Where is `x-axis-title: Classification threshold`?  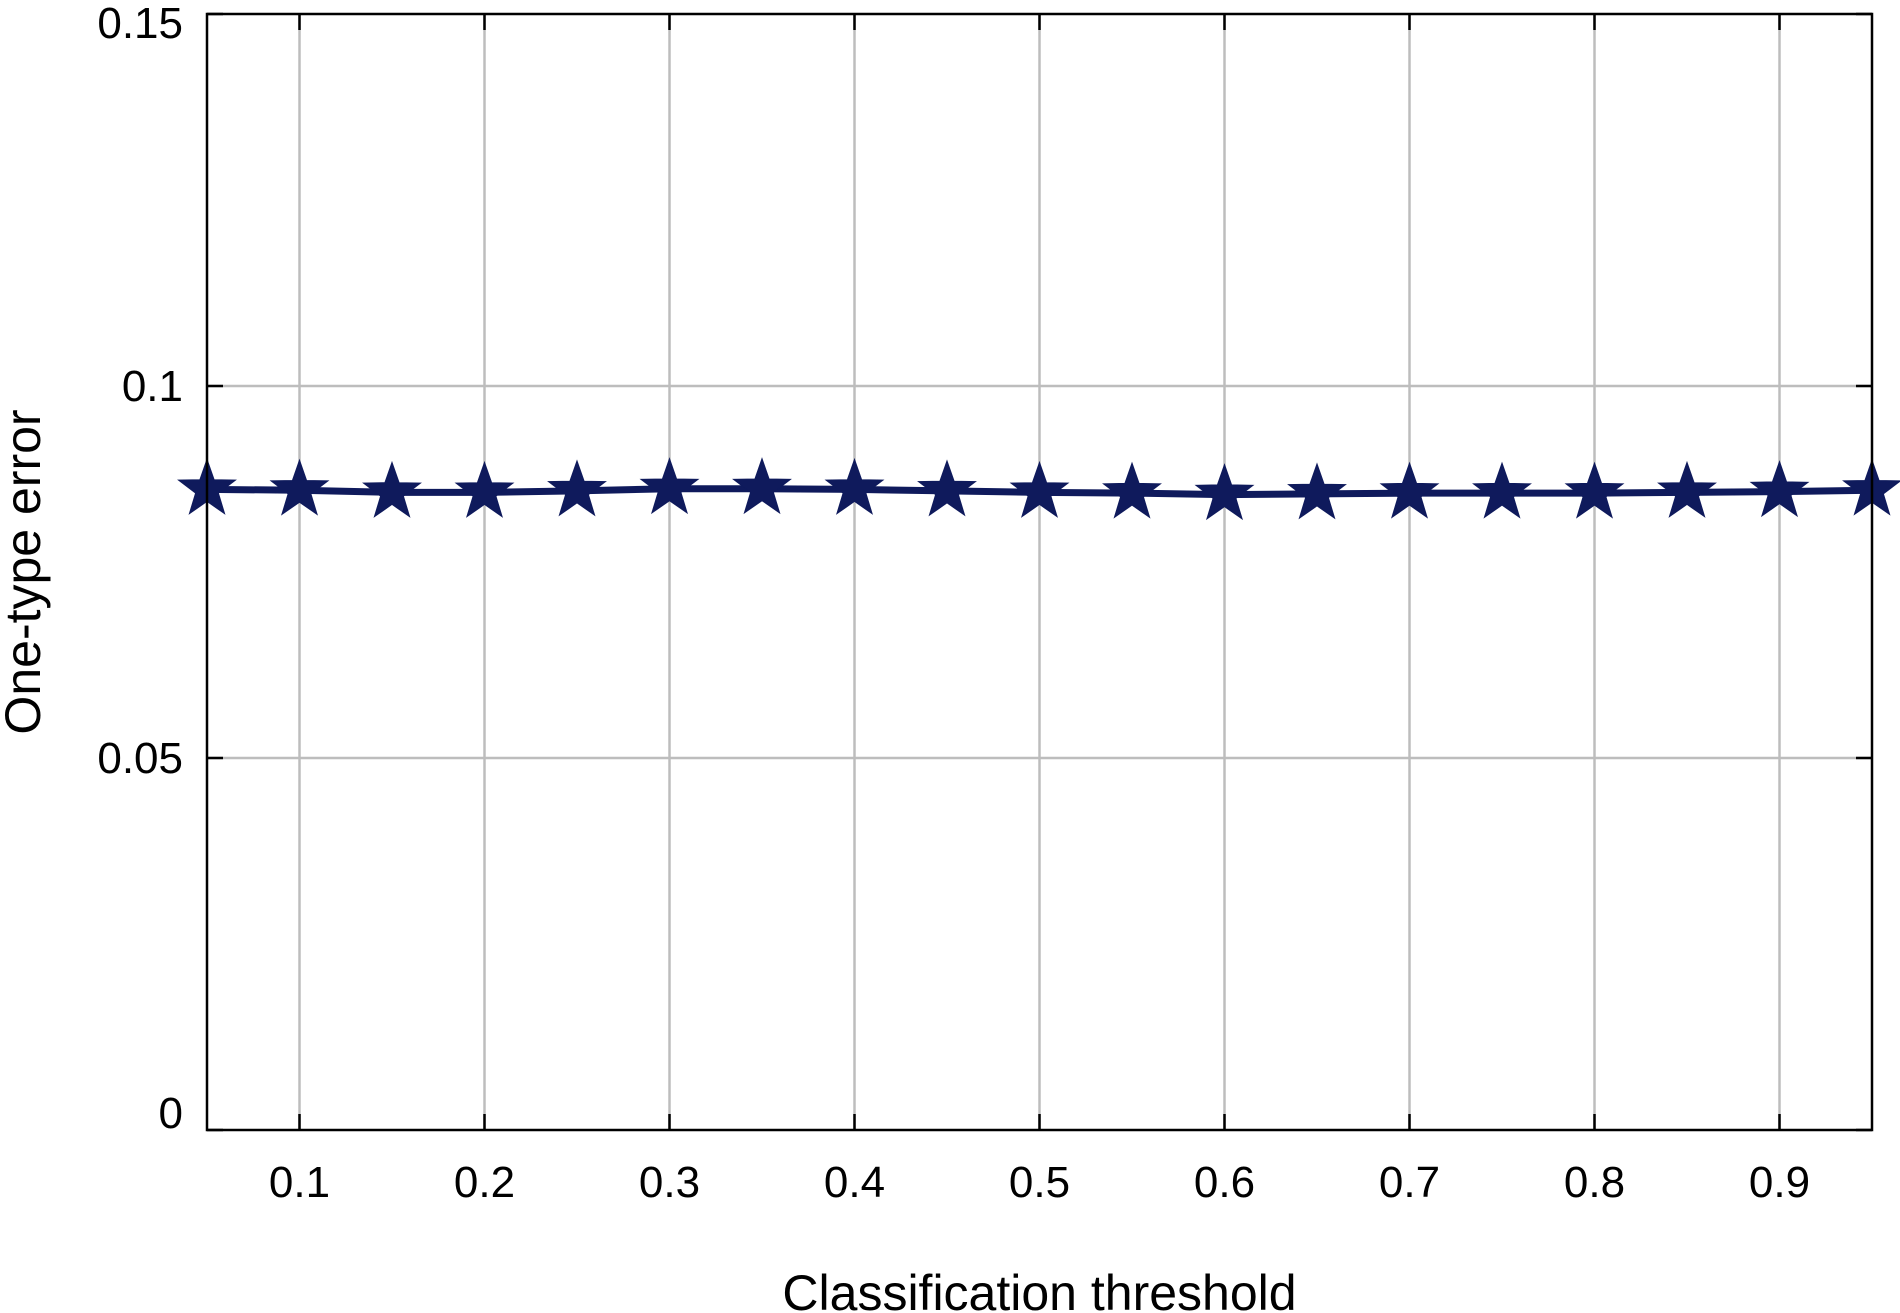
x-axis-title: Classification threshold is located at coordinates (1039, 1289).